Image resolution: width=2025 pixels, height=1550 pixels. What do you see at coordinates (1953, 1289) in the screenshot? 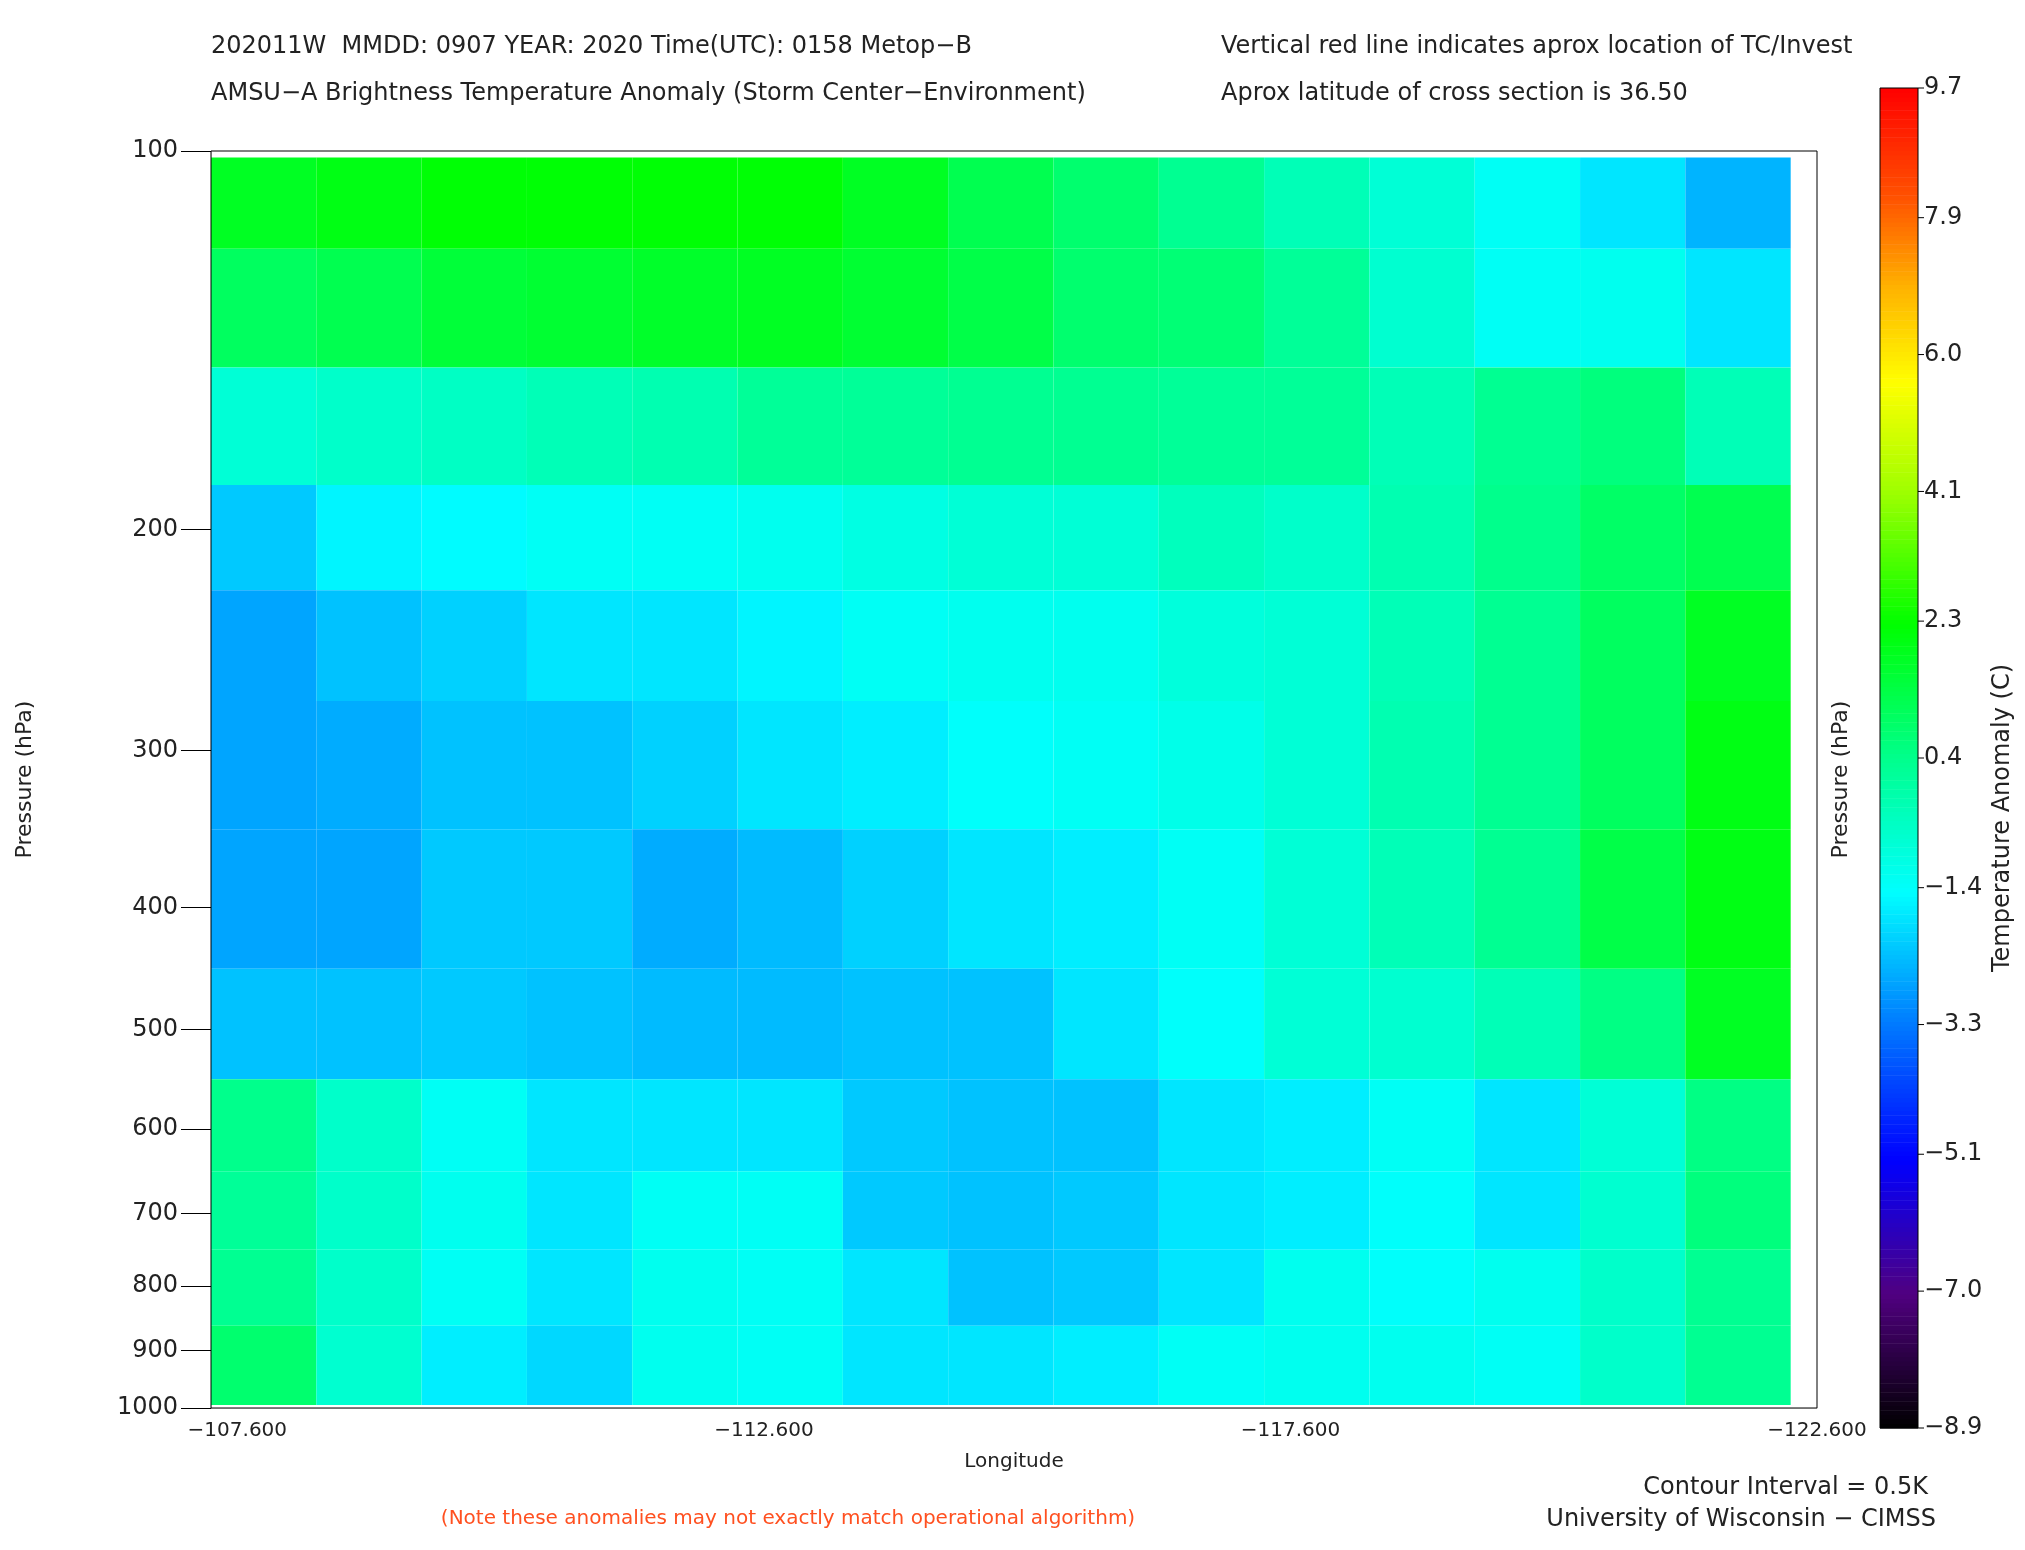
I see `color-bar-label: −7.0` at bounding box center [1953, 1289].